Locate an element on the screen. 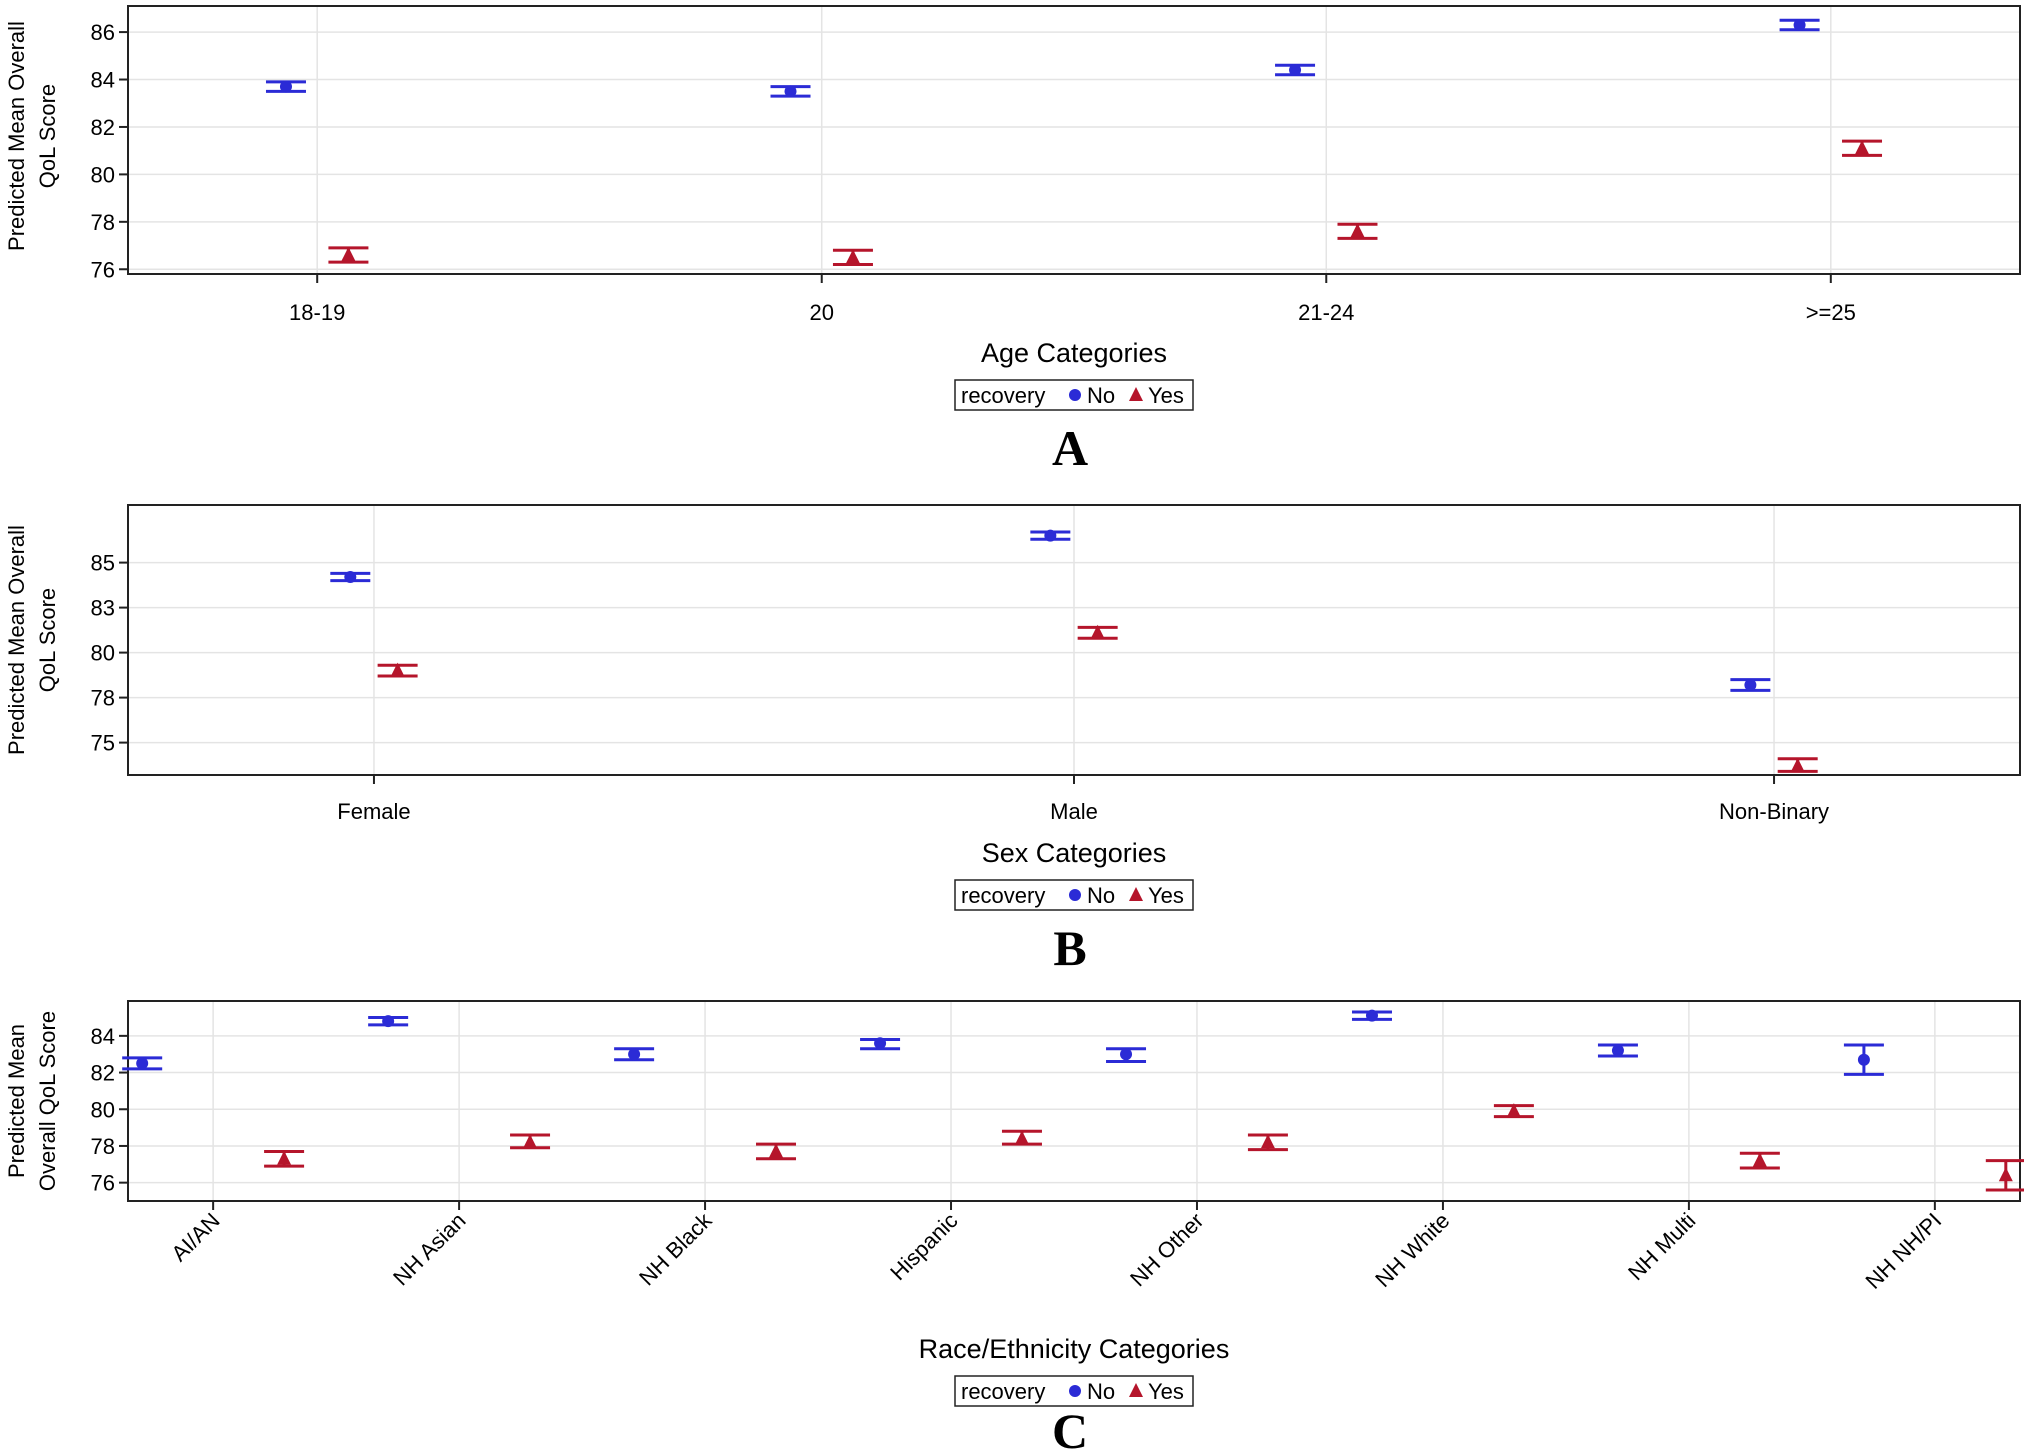  y-tick-label: 83 is located at coordinates (103, 608).